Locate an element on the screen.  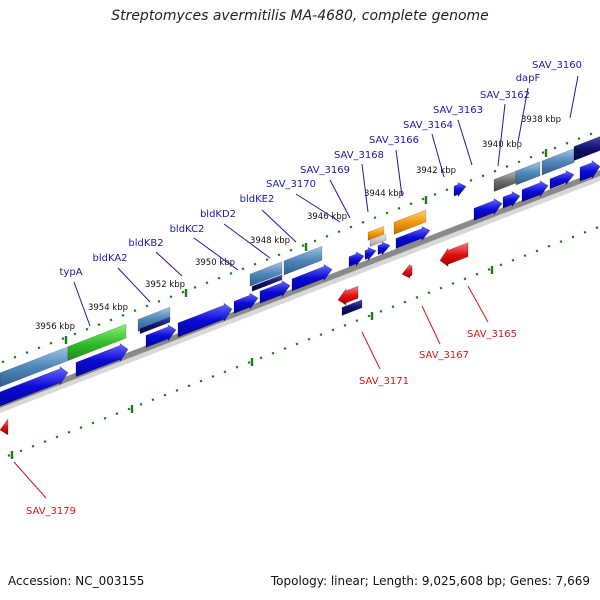
forward-gene-label: bldKD2 is located at coordinates (218, 214).